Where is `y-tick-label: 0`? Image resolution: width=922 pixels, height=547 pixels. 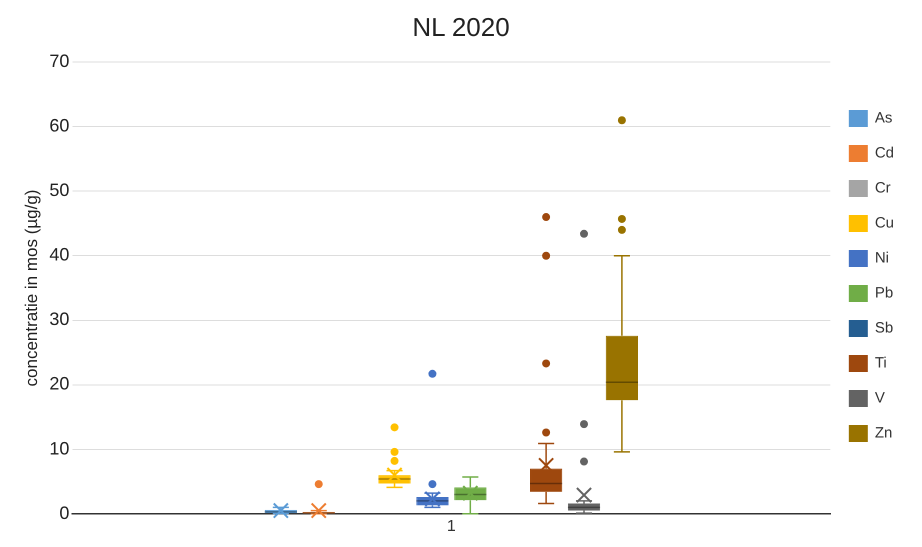
y-tick-label: 0 is located at coordinates (64, 512).